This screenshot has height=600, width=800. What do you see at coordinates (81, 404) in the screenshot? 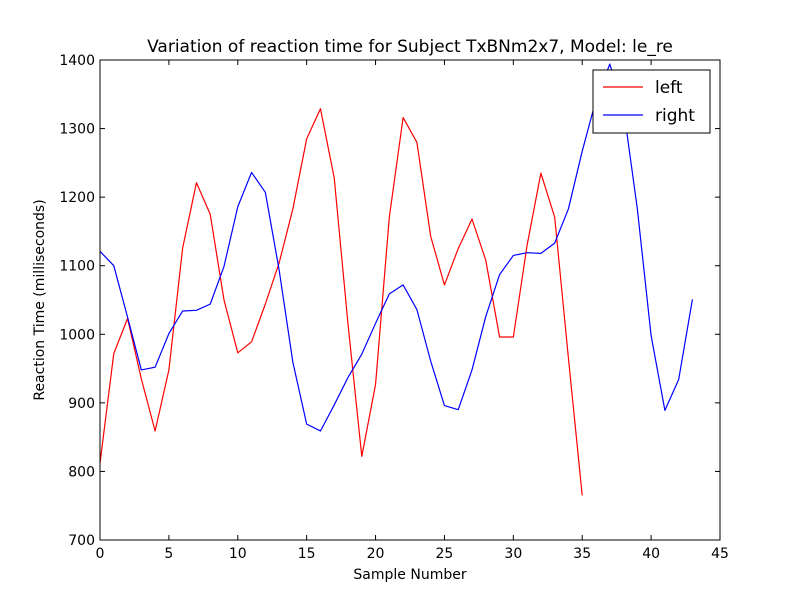
I see `y-tick-label: 900` at bounding box center [81, 404].